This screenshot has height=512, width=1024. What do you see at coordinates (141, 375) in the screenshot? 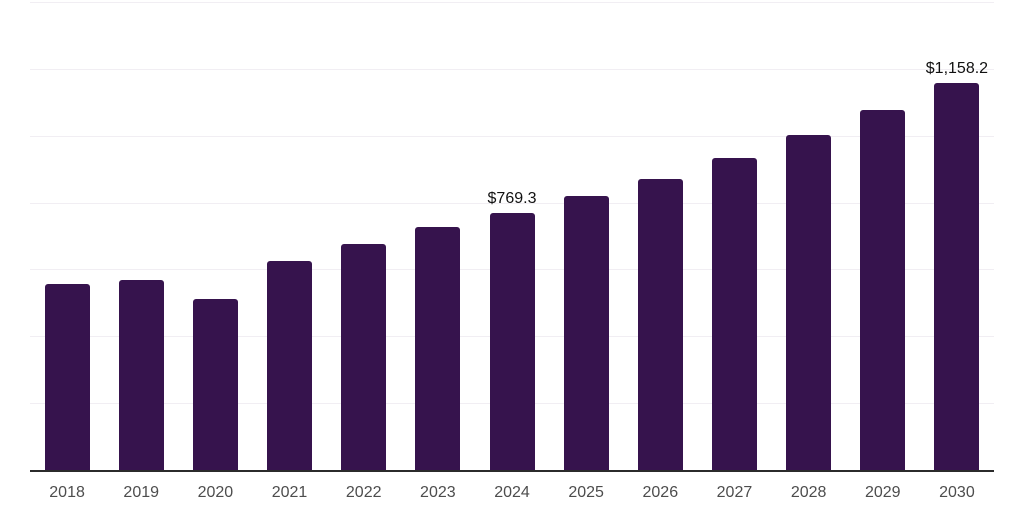
I see `bar-2019` at bounding box center [141, 375].